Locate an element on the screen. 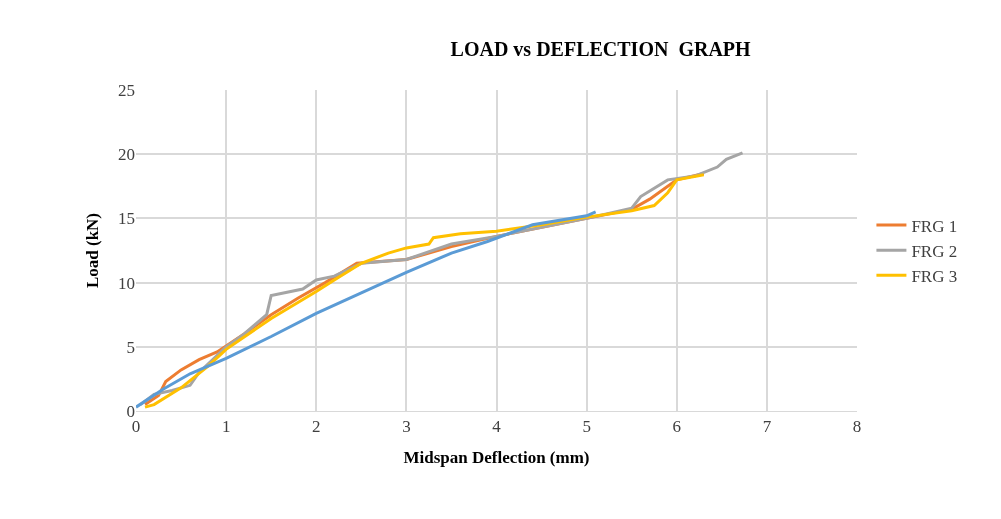 Image resolution: width=1001 pixels, height=519 pixels. x-tick-label: 5 is located at coordinates (586, 427).